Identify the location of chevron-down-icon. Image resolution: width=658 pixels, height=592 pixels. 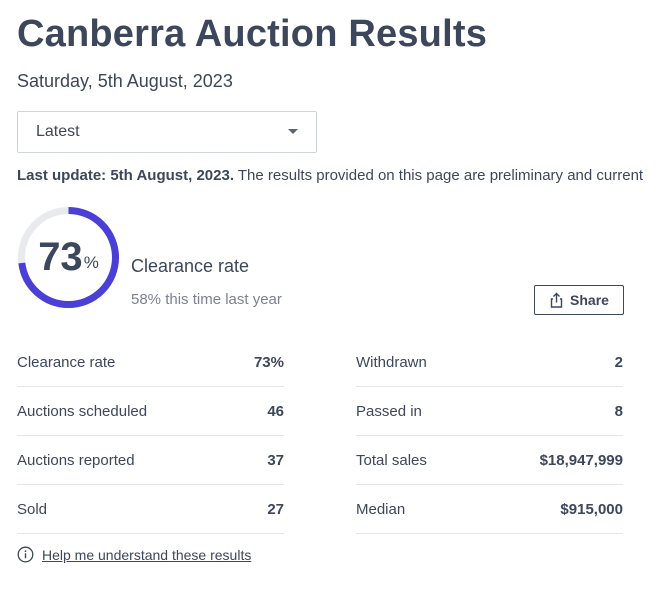
(293, 131).